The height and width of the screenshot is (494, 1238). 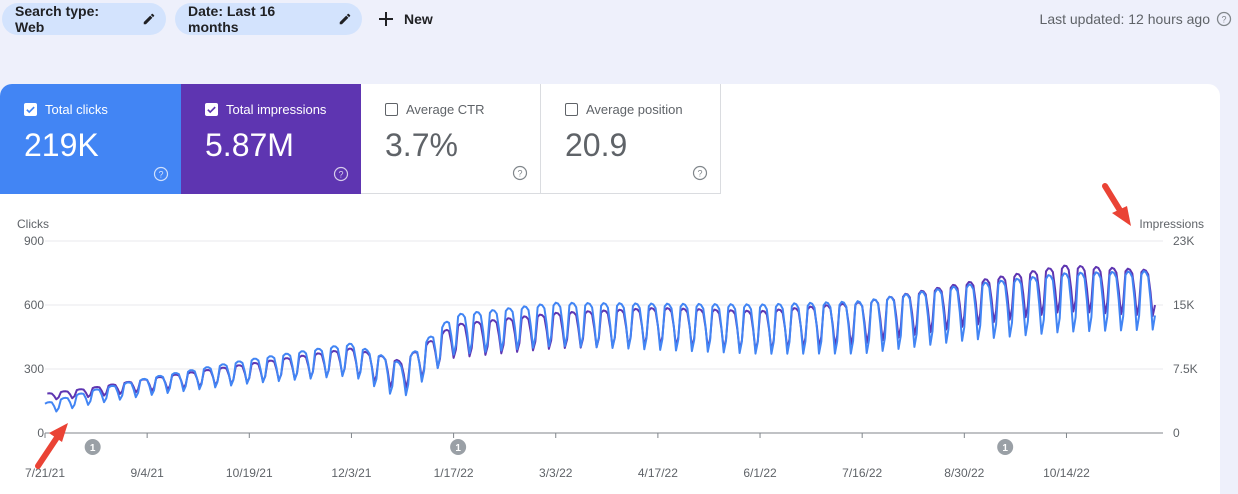 What do you see at coordinates (147, 473) in the screenshot?
I see `x-tick-label: 9/4/21` at bounding box center [147, 473].